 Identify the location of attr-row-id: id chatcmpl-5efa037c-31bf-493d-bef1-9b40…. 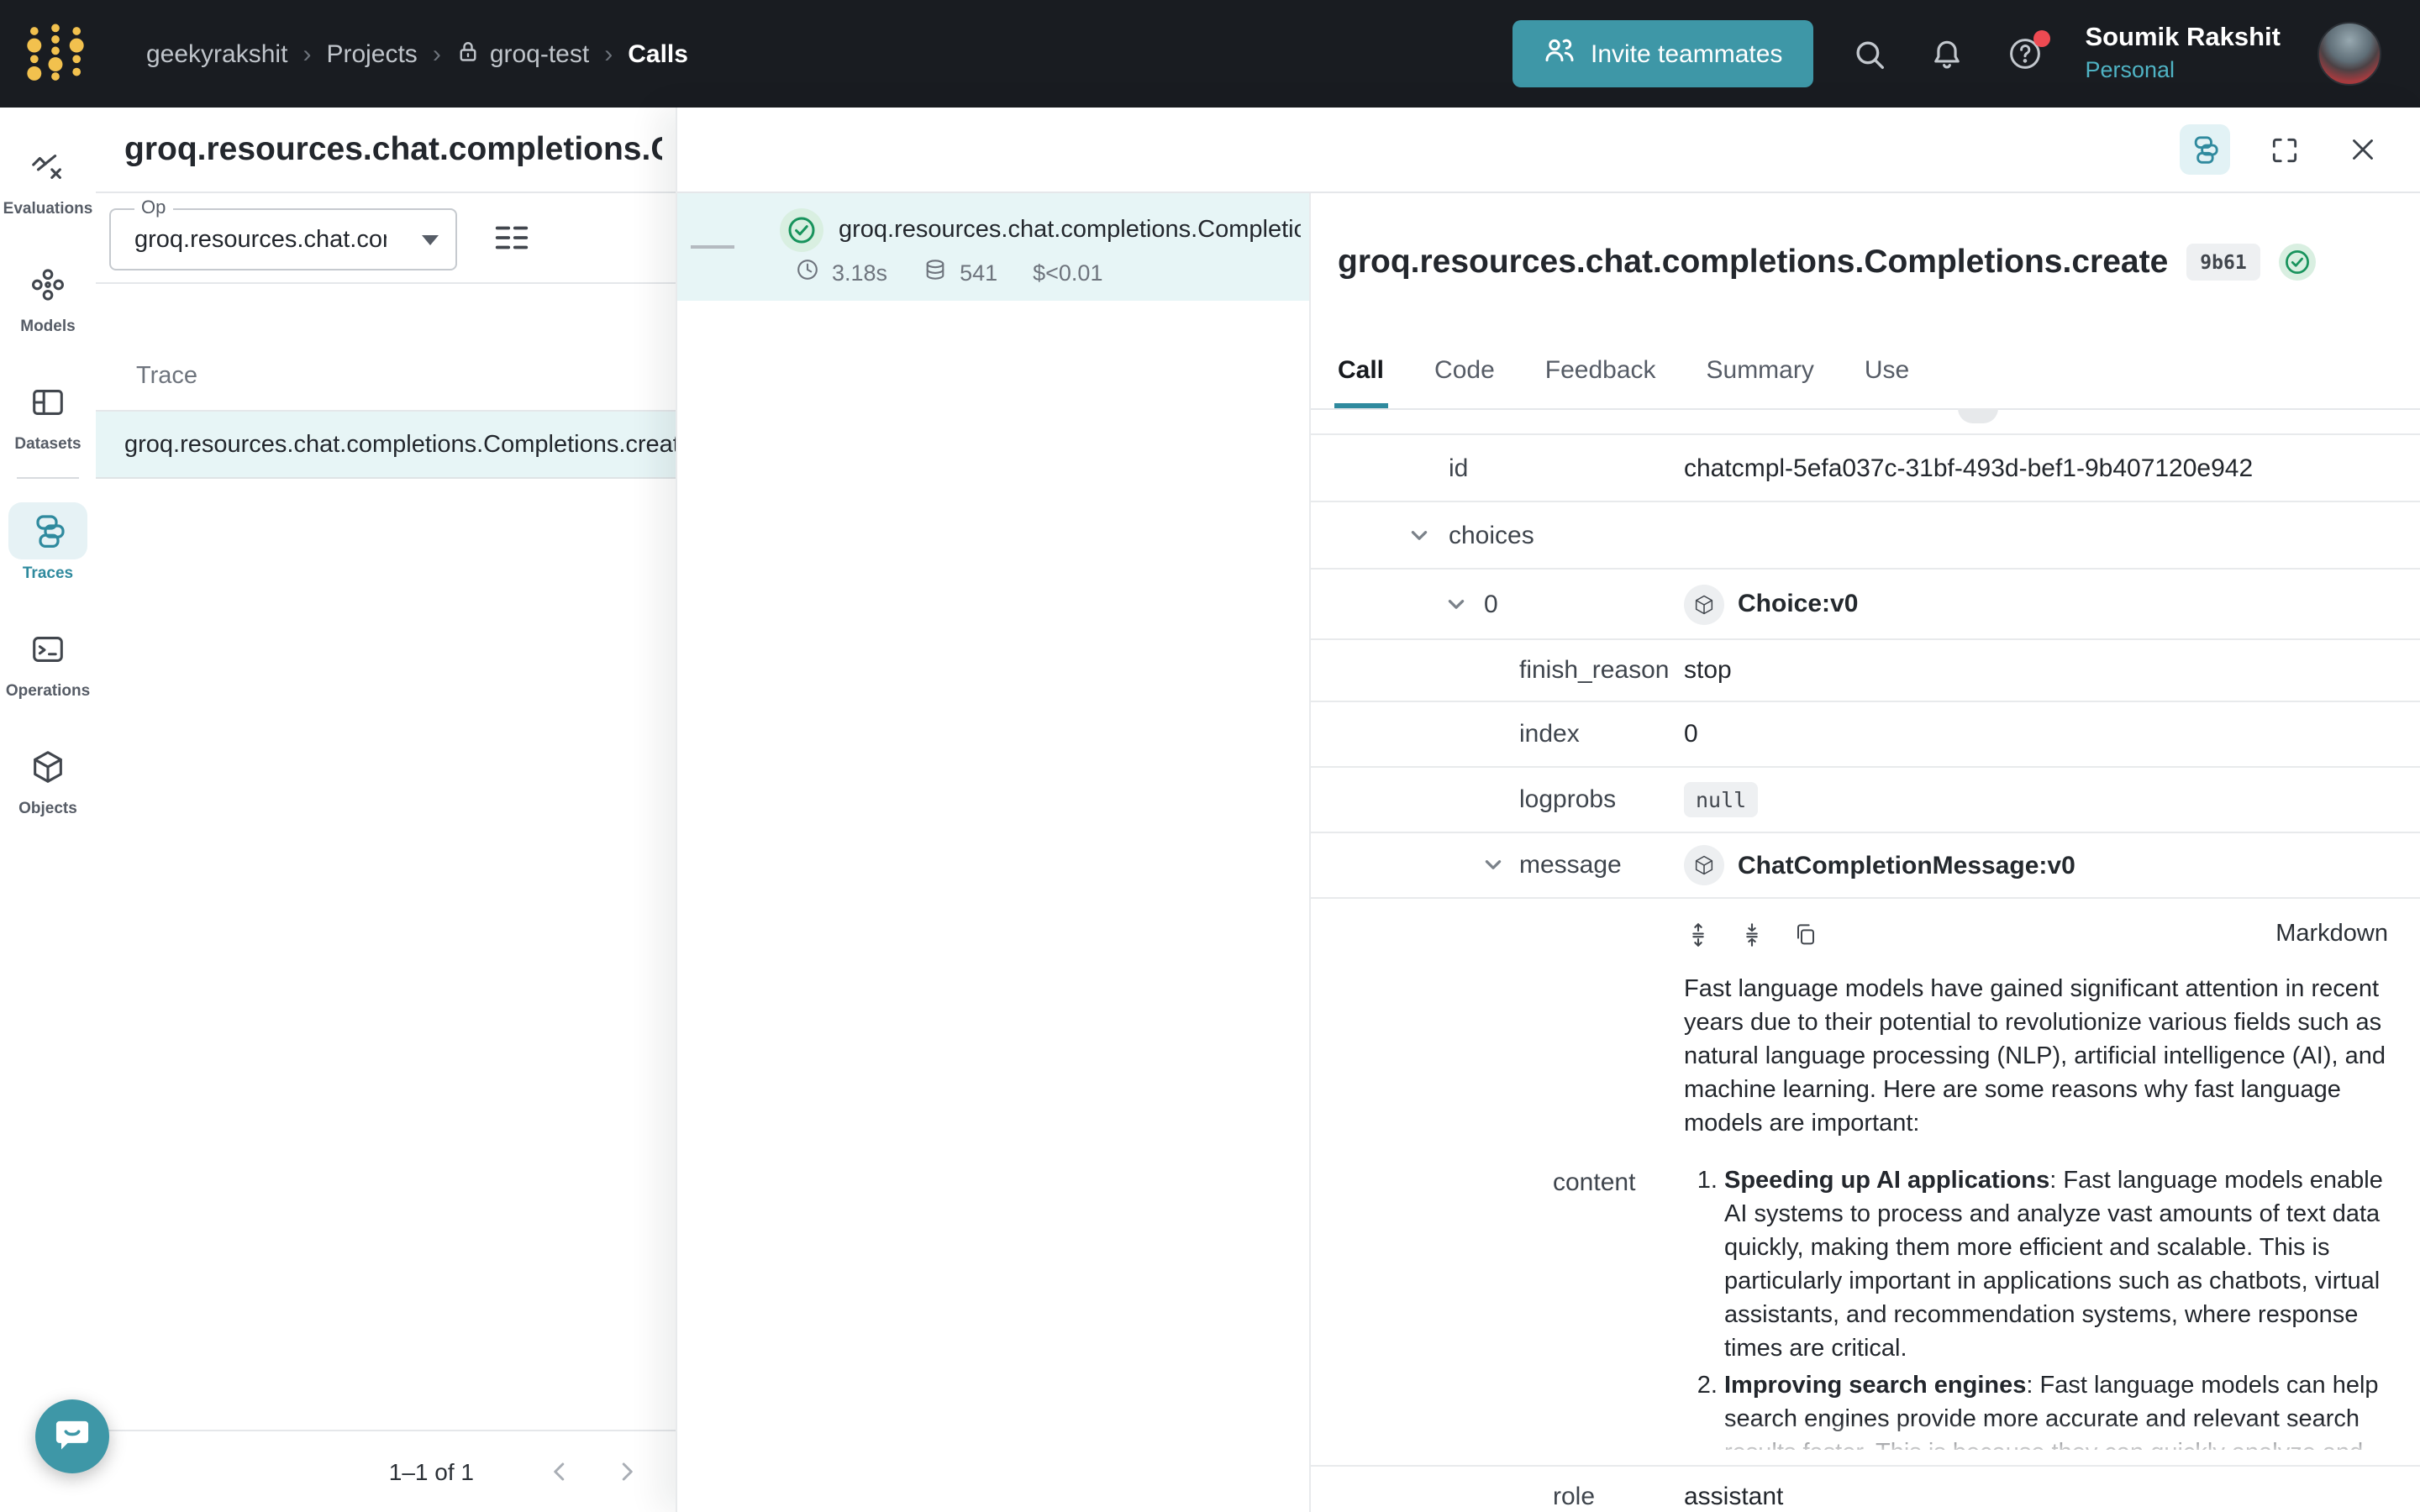
(1865, 468).